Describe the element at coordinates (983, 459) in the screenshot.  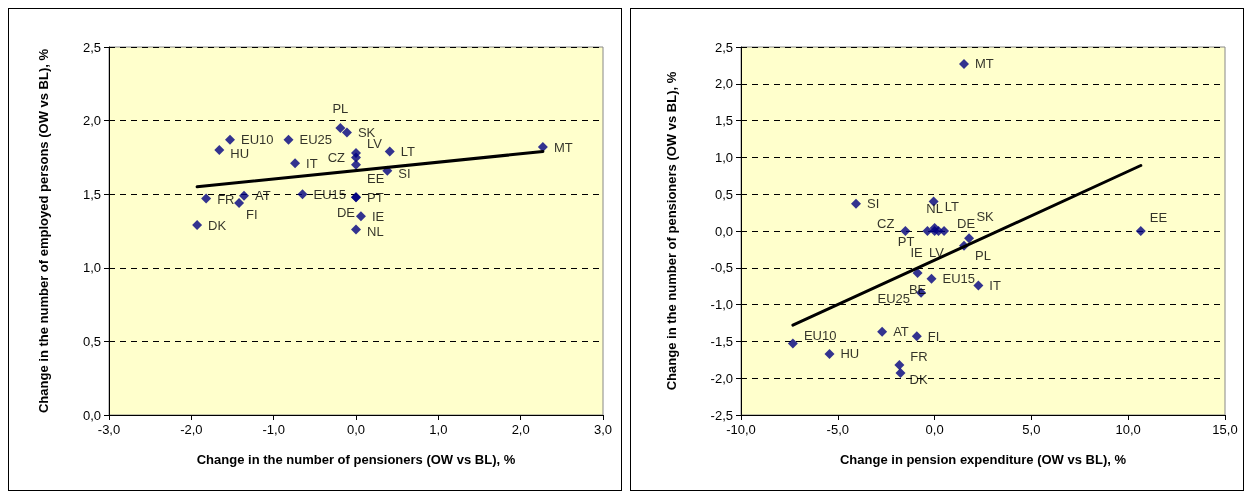
I see `x-axis-title: Change in pension expenditure (OW vs BL), %` at that location.